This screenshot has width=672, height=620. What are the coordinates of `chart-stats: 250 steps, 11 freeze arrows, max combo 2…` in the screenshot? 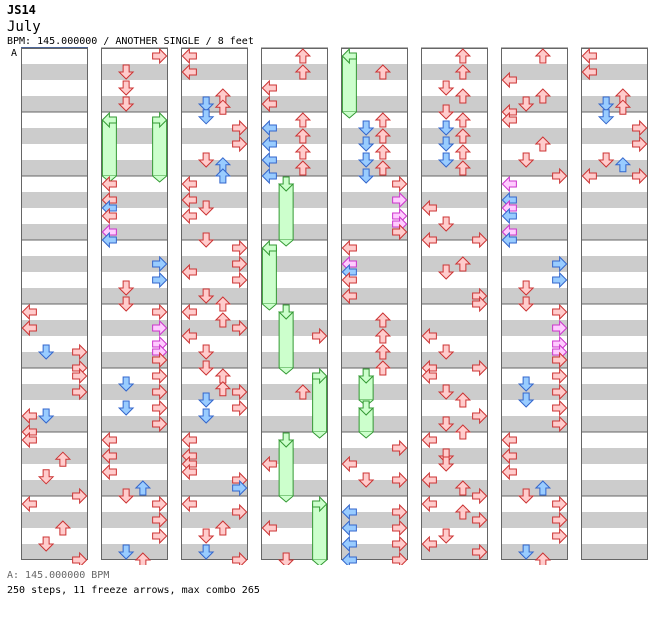 It's located at (133, 590).